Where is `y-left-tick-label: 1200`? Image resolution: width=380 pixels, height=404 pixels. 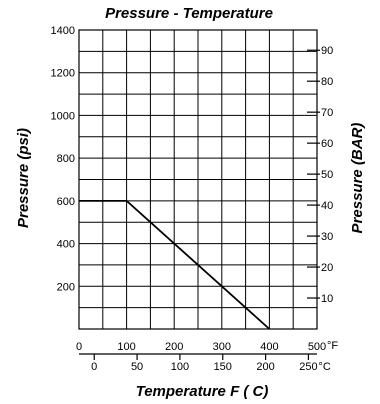 y-left-tick-label: 1200 is located at coordinates (63, 74).